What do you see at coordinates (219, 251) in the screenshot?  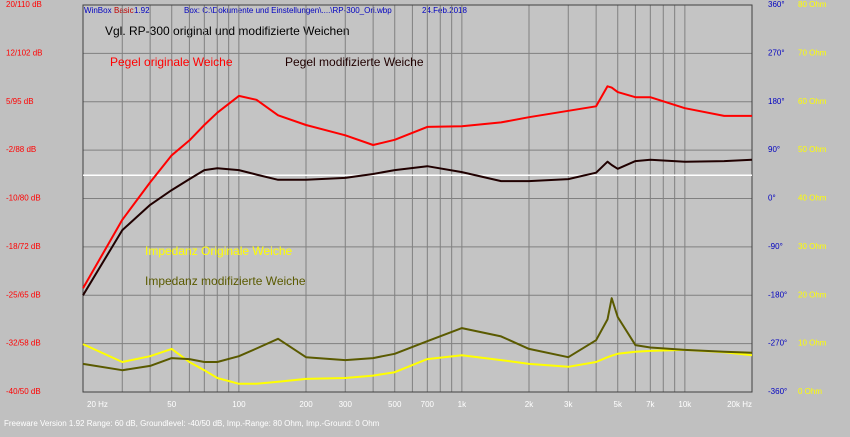 I see `legend-label: Impedanz Originale Weiche` at bounding box center [219, 251].